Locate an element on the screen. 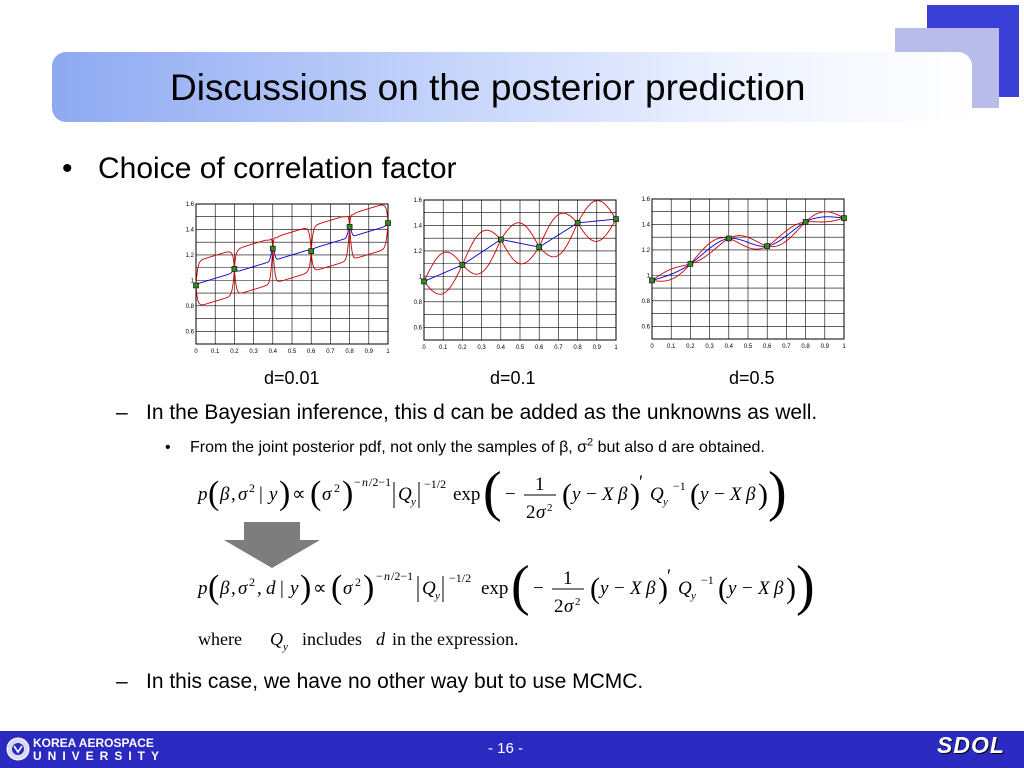 The width and height of the screenshot is (1024, 768). svg-text: in the expression. is located at coordinates (455, 639).